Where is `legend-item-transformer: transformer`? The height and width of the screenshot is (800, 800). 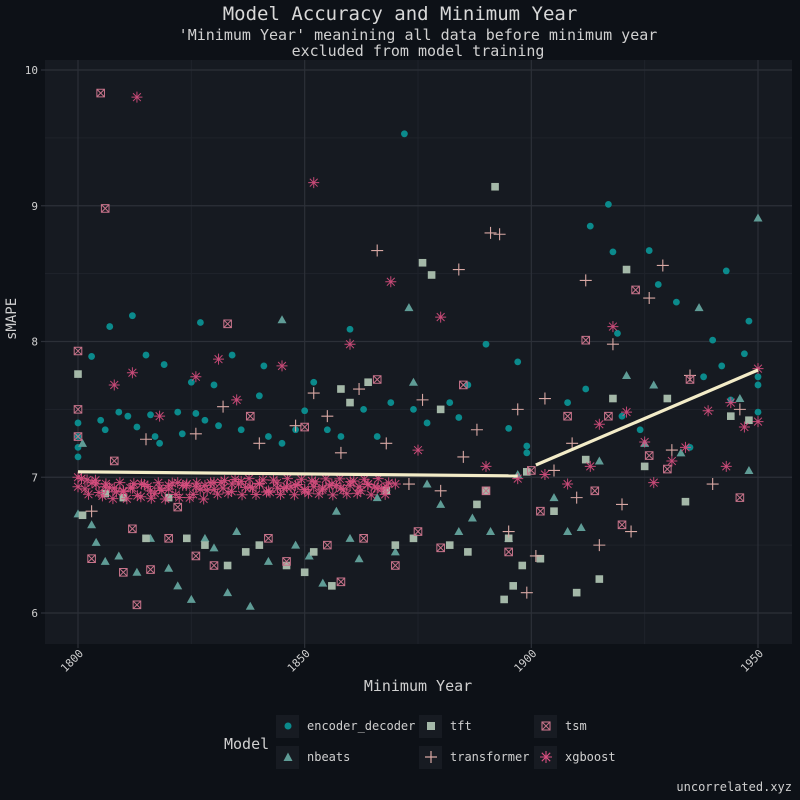 legend-item-transformer: transformer is located at coordinates (474, 757).